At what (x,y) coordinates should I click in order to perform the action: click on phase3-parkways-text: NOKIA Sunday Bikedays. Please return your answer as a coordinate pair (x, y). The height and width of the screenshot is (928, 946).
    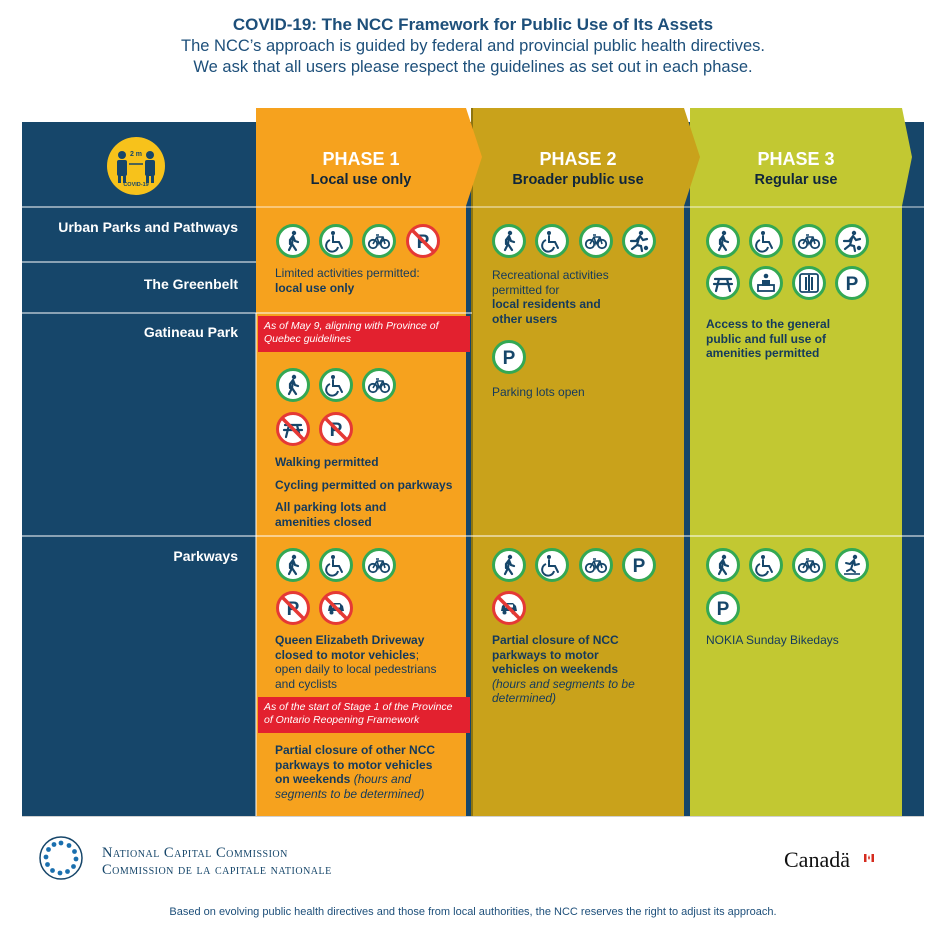
    Looking at the image, I should click on (772, 640).